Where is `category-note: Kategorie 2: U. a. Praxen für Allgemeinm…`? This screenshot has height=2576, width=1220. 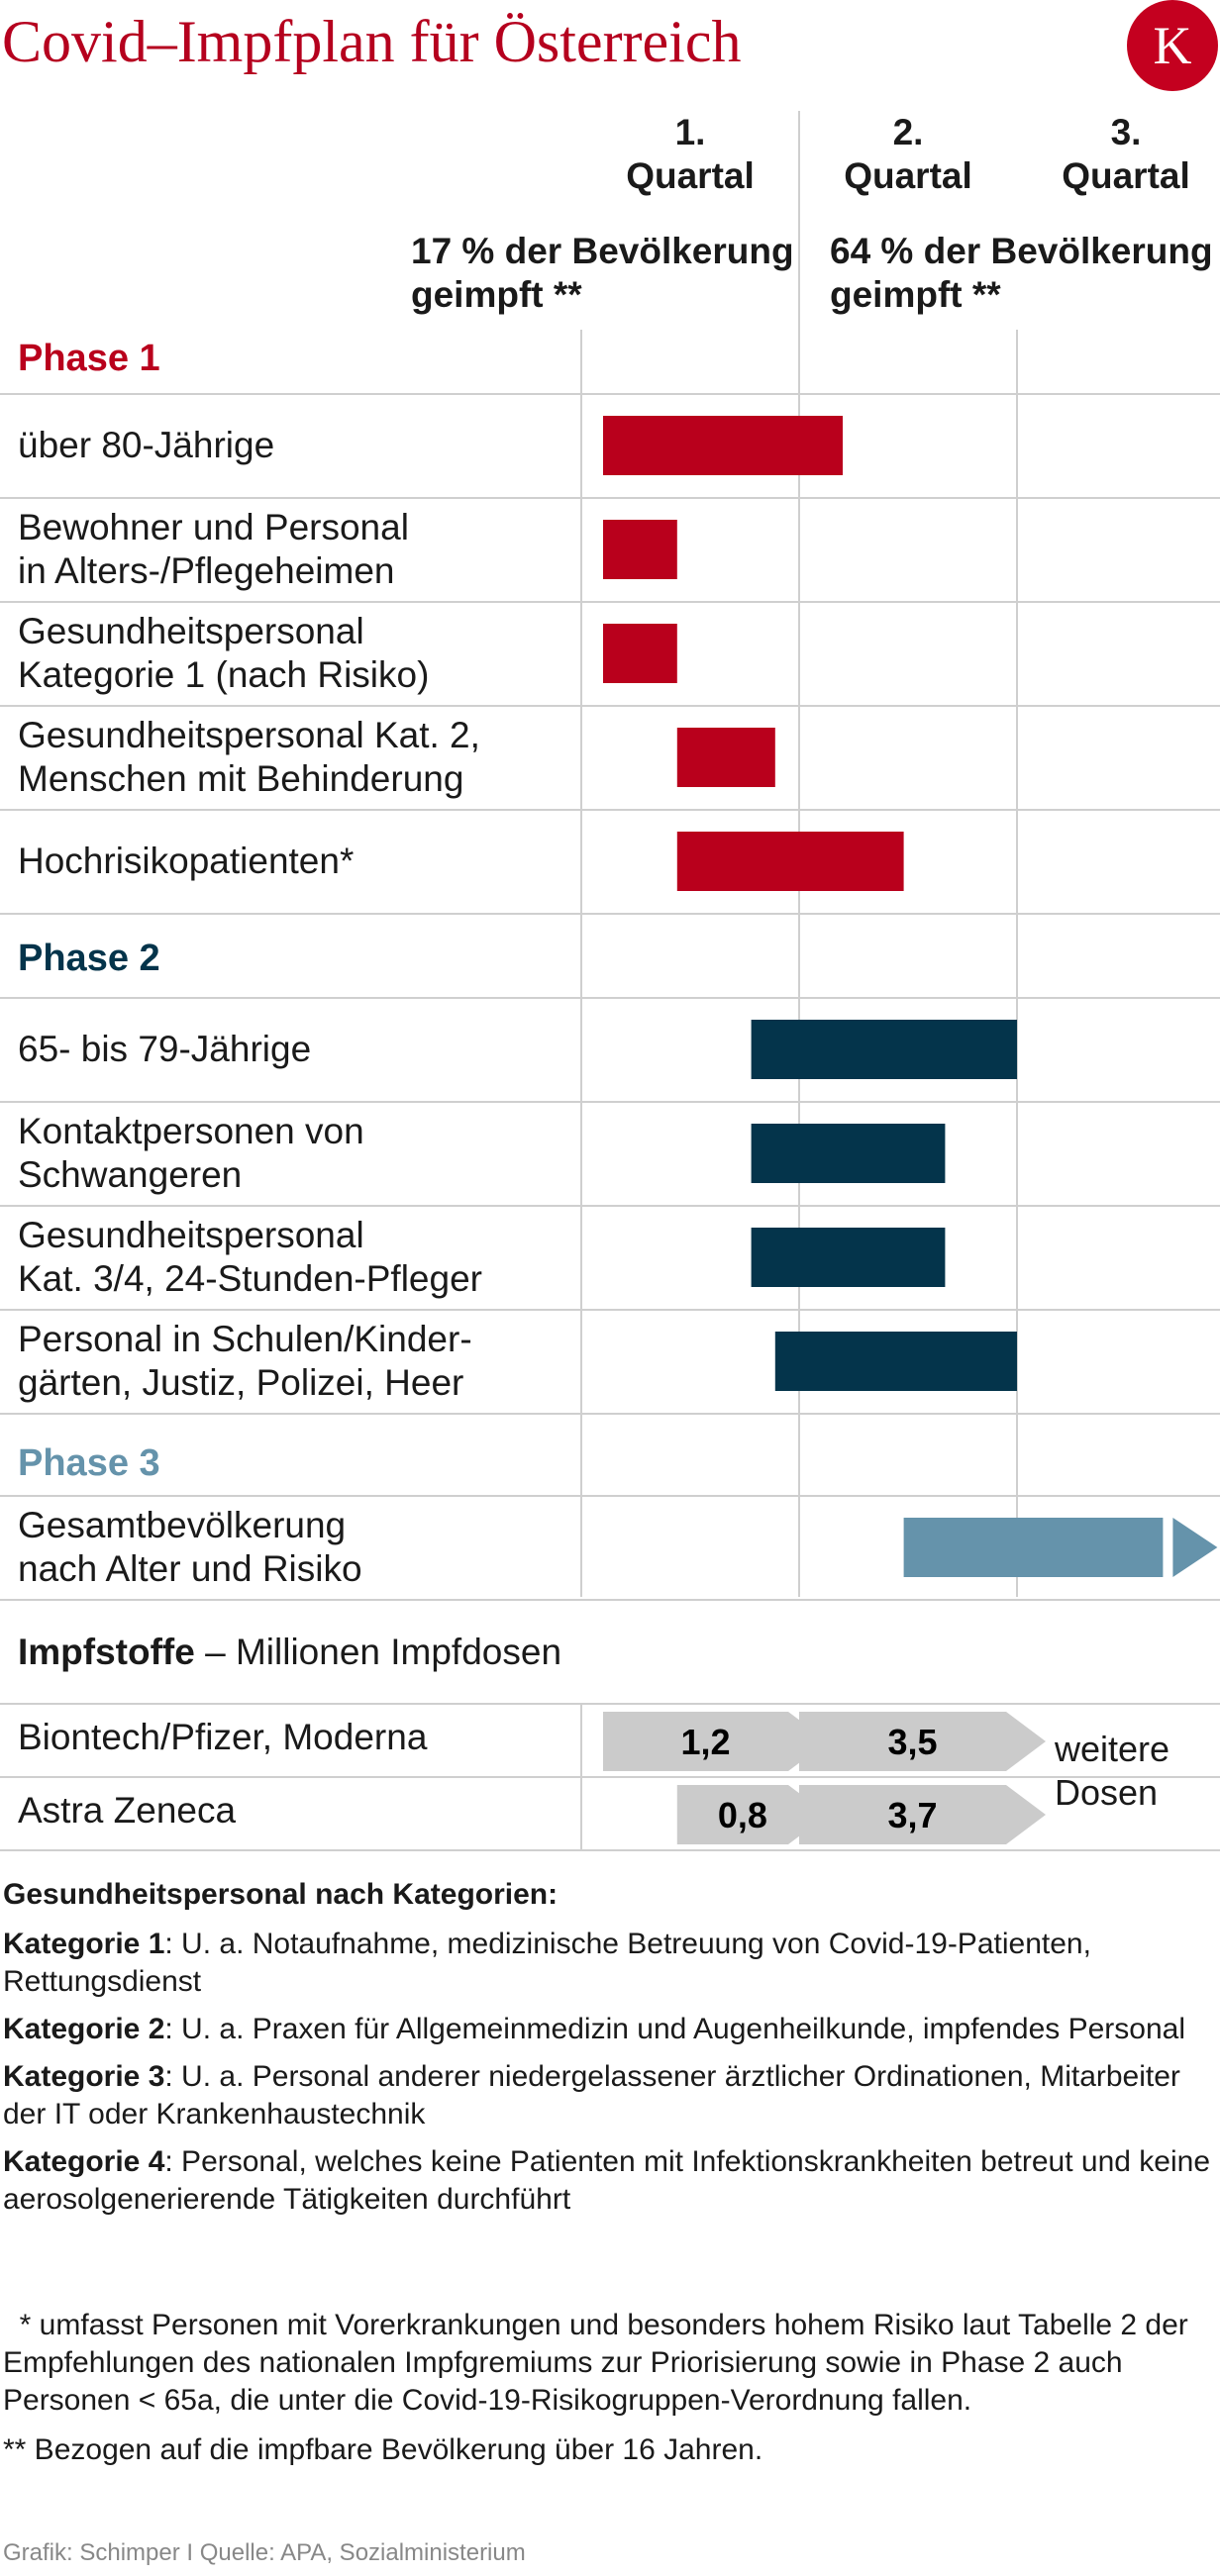
category-note: Kategorie 2: U. a. Praxen für Allgemeinm… is located at coordinates (610, 2029).